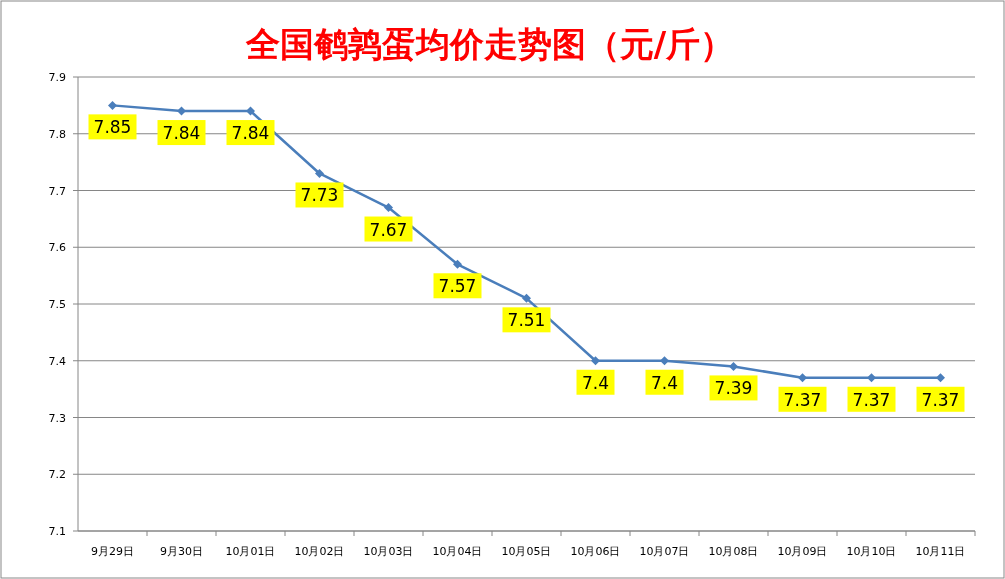  I want to click on y-tick-label: 7.6, so click(57, 248).